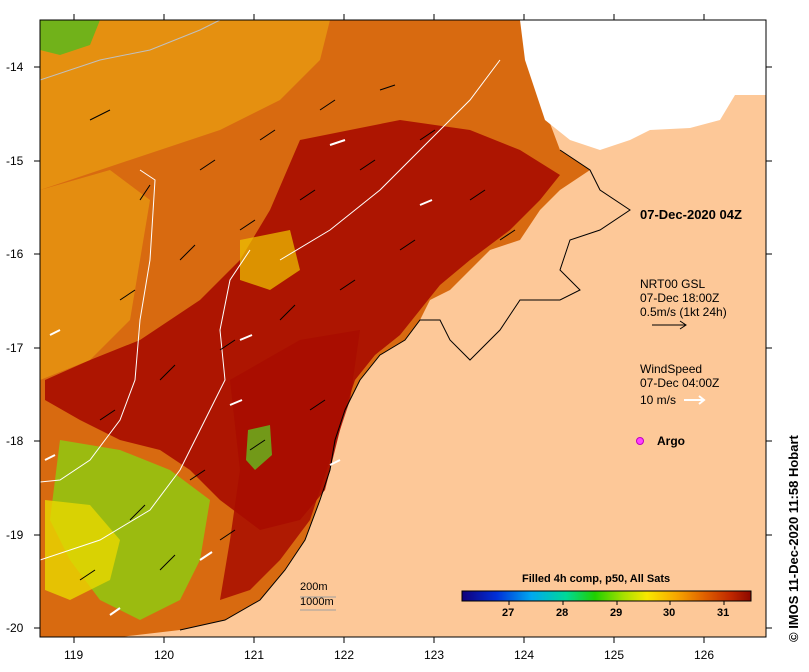 The image size is (809, 672). What do you see at coordinates (691, 214) in the screenshot?
I see `map-title: 07-Dec-2020 04Z` at bounding box center [691, 214].